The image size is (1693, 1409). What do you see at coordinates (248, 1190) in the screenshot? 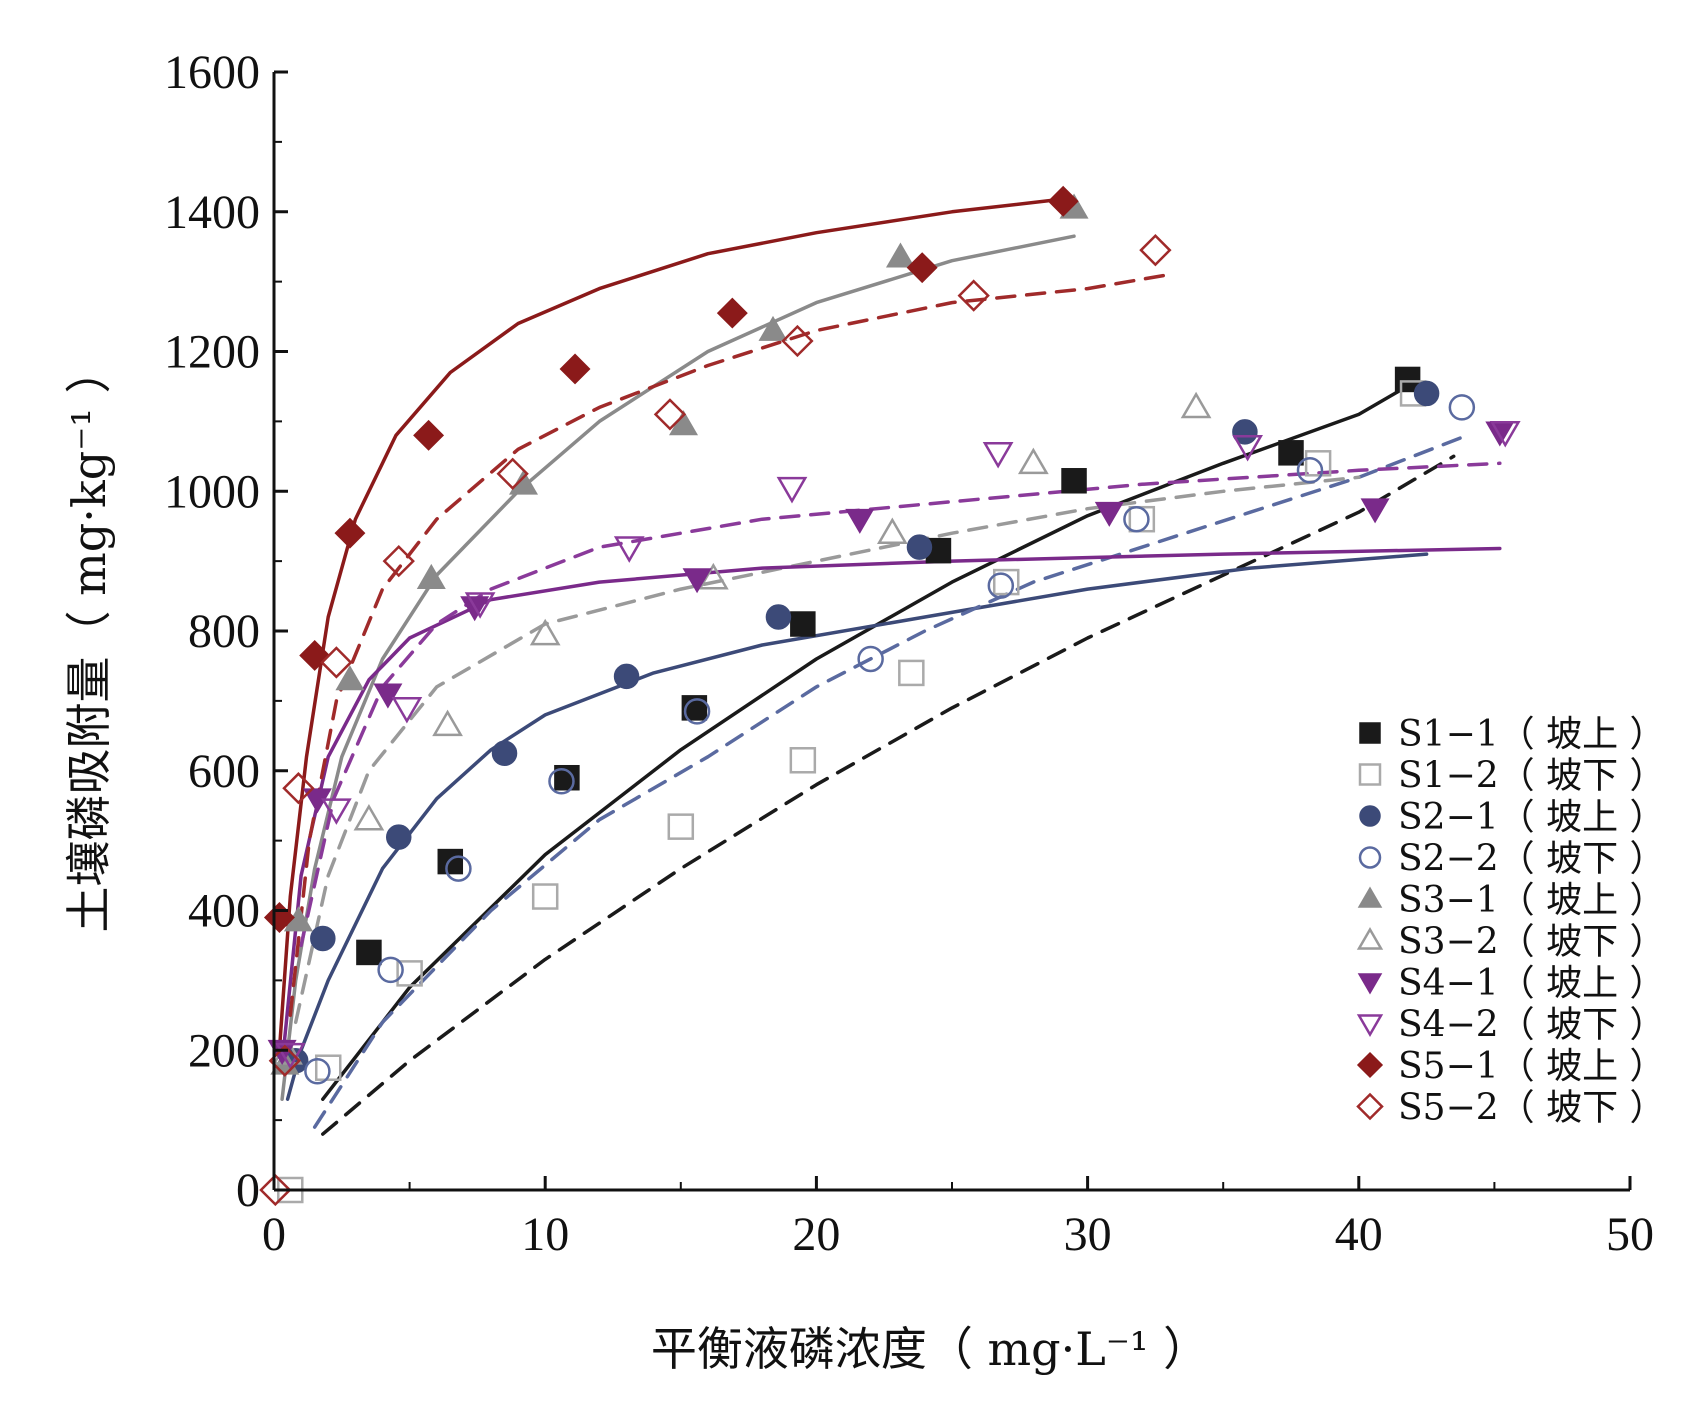
I see `y-tick-label: 0` at bounding box center [248, 1190].